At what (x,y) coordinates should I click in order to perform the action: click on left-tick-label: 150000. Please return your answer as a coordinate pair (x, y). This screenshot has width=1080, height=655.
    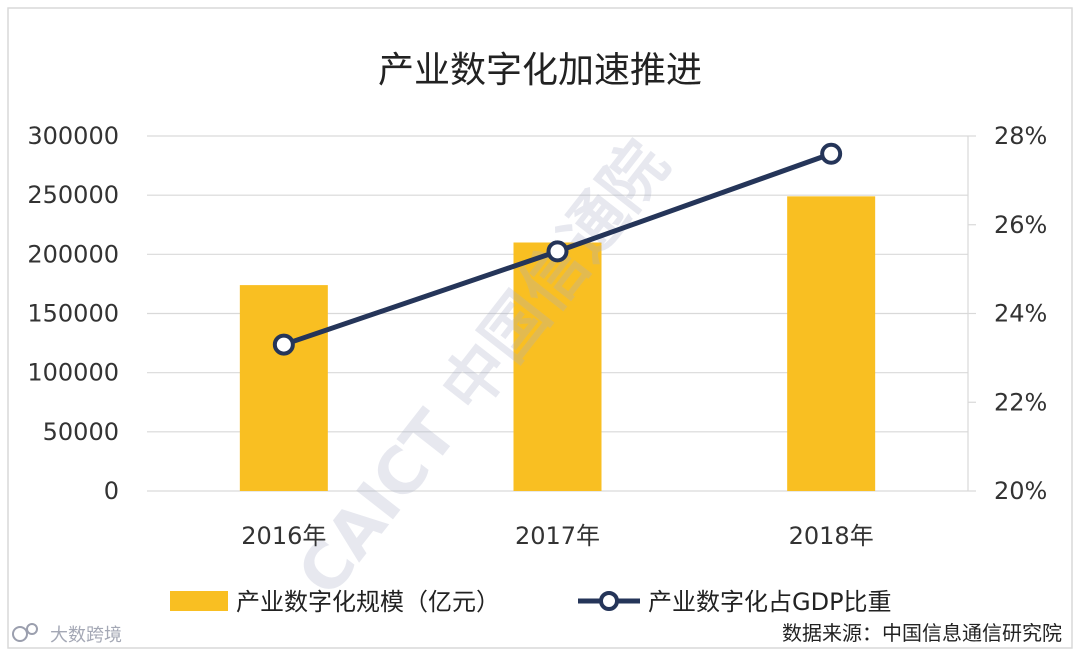
    Looking at the image, I should click on (73, 314).